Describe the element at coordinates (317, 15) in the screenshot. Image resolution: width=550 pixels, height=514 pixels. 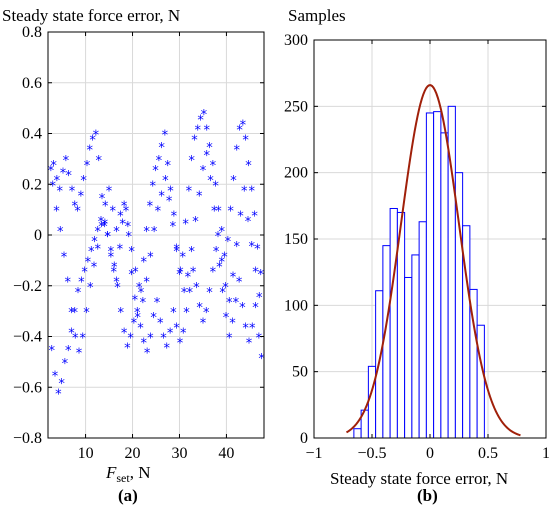
I see `chart-b-title: Samples` at that location.